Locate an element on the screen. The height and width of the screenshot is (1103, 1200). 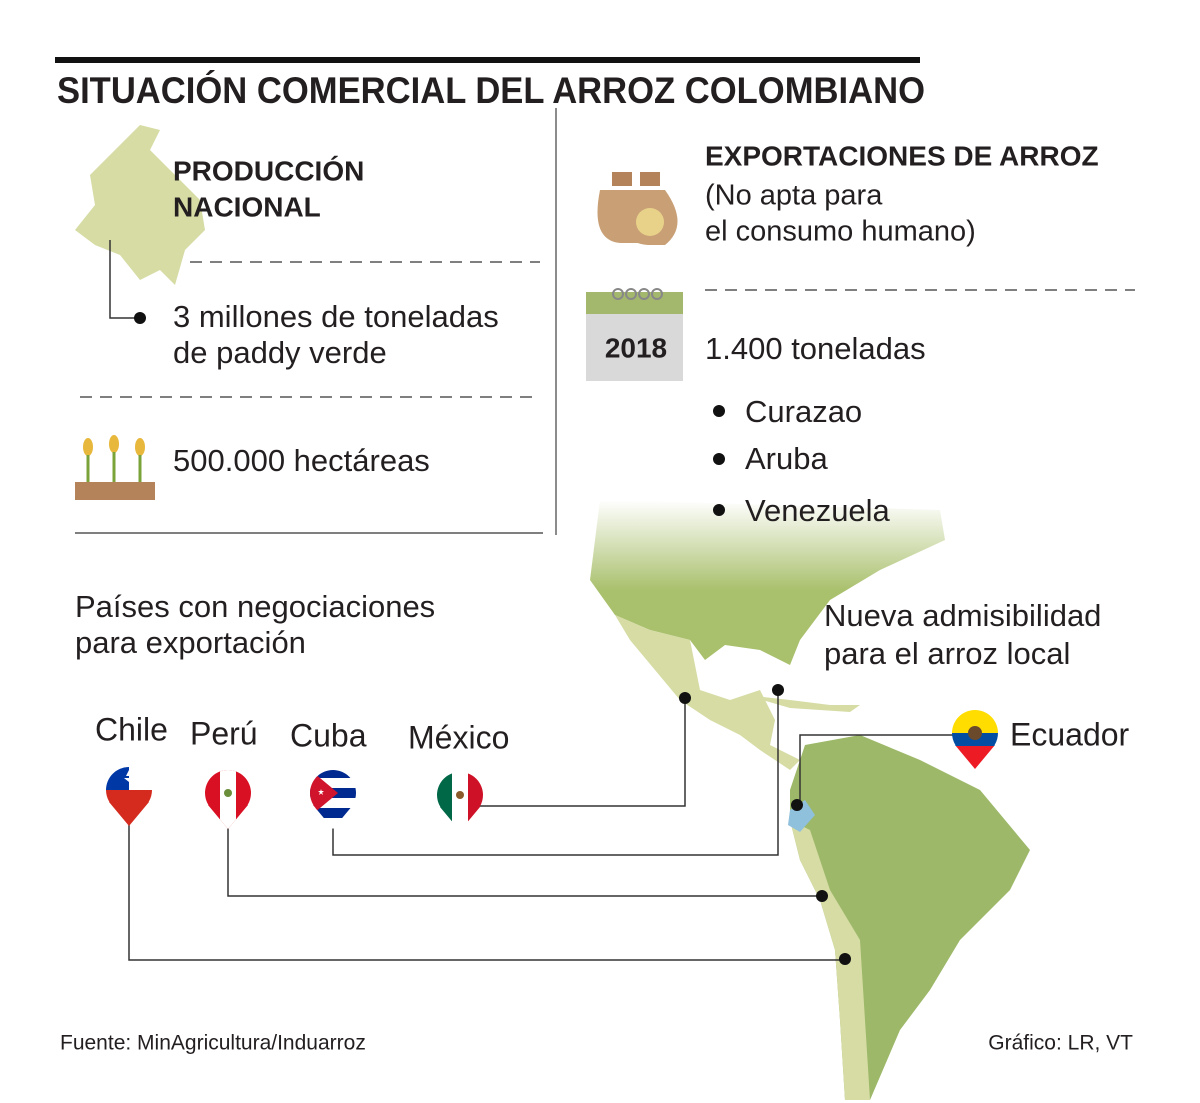
destination: Venezuela is located at coordinates (818, 510).